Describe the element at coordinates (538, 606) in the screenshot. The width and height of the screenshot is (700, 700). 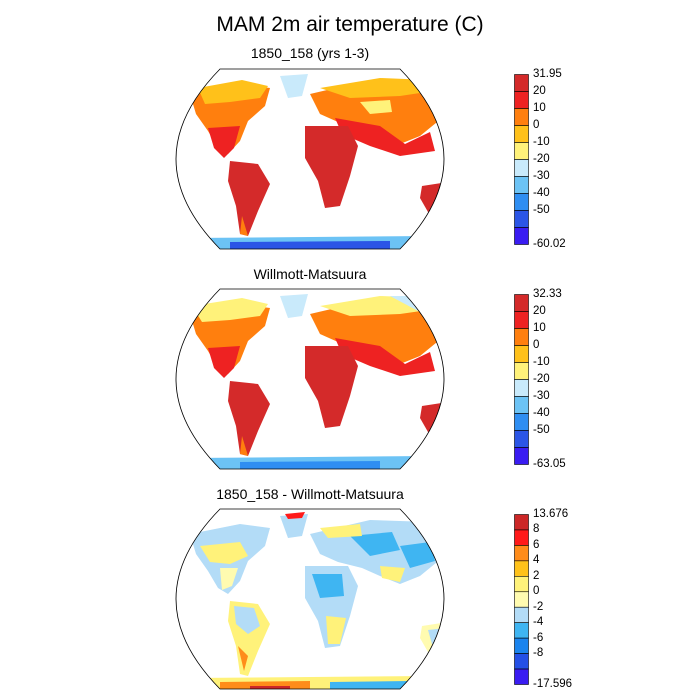
I see `colorbar-label: -2` at that location.